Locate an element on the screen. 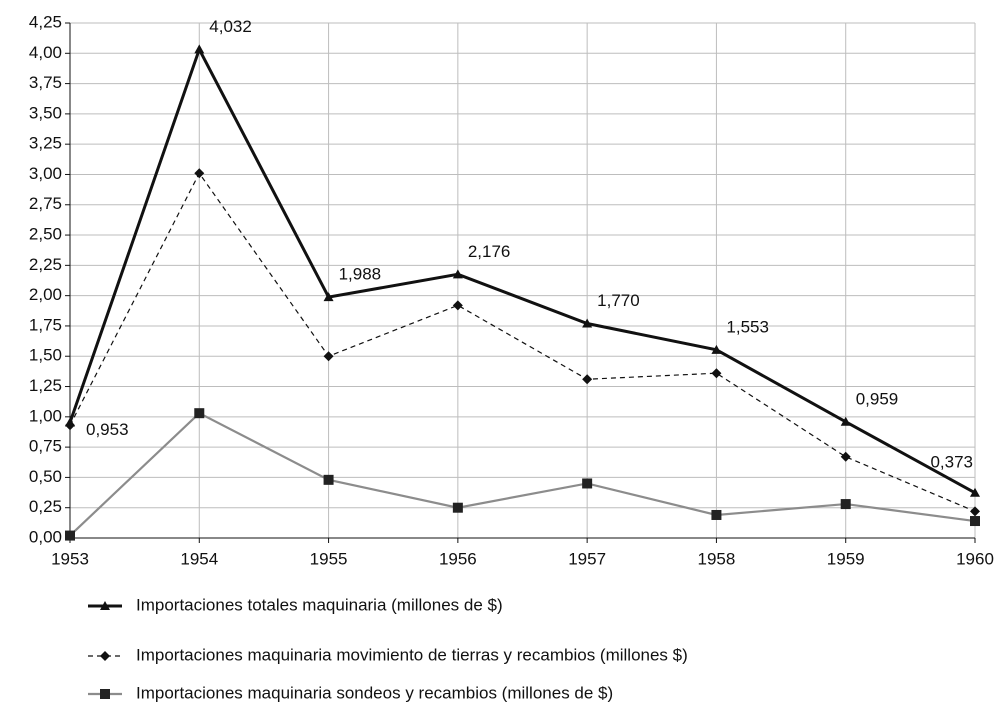 The height and width of the screenshot is (706, 1000). y-tick-label: 0,00 is located at coordinates (45, 536).